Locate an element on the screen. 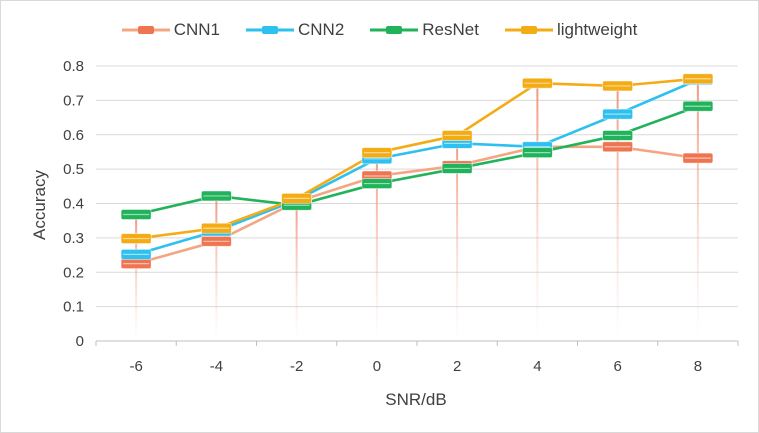 The height and width of the screenshot is (433, 759). x-tick-label: -4 is located at coordinates (216, 366).